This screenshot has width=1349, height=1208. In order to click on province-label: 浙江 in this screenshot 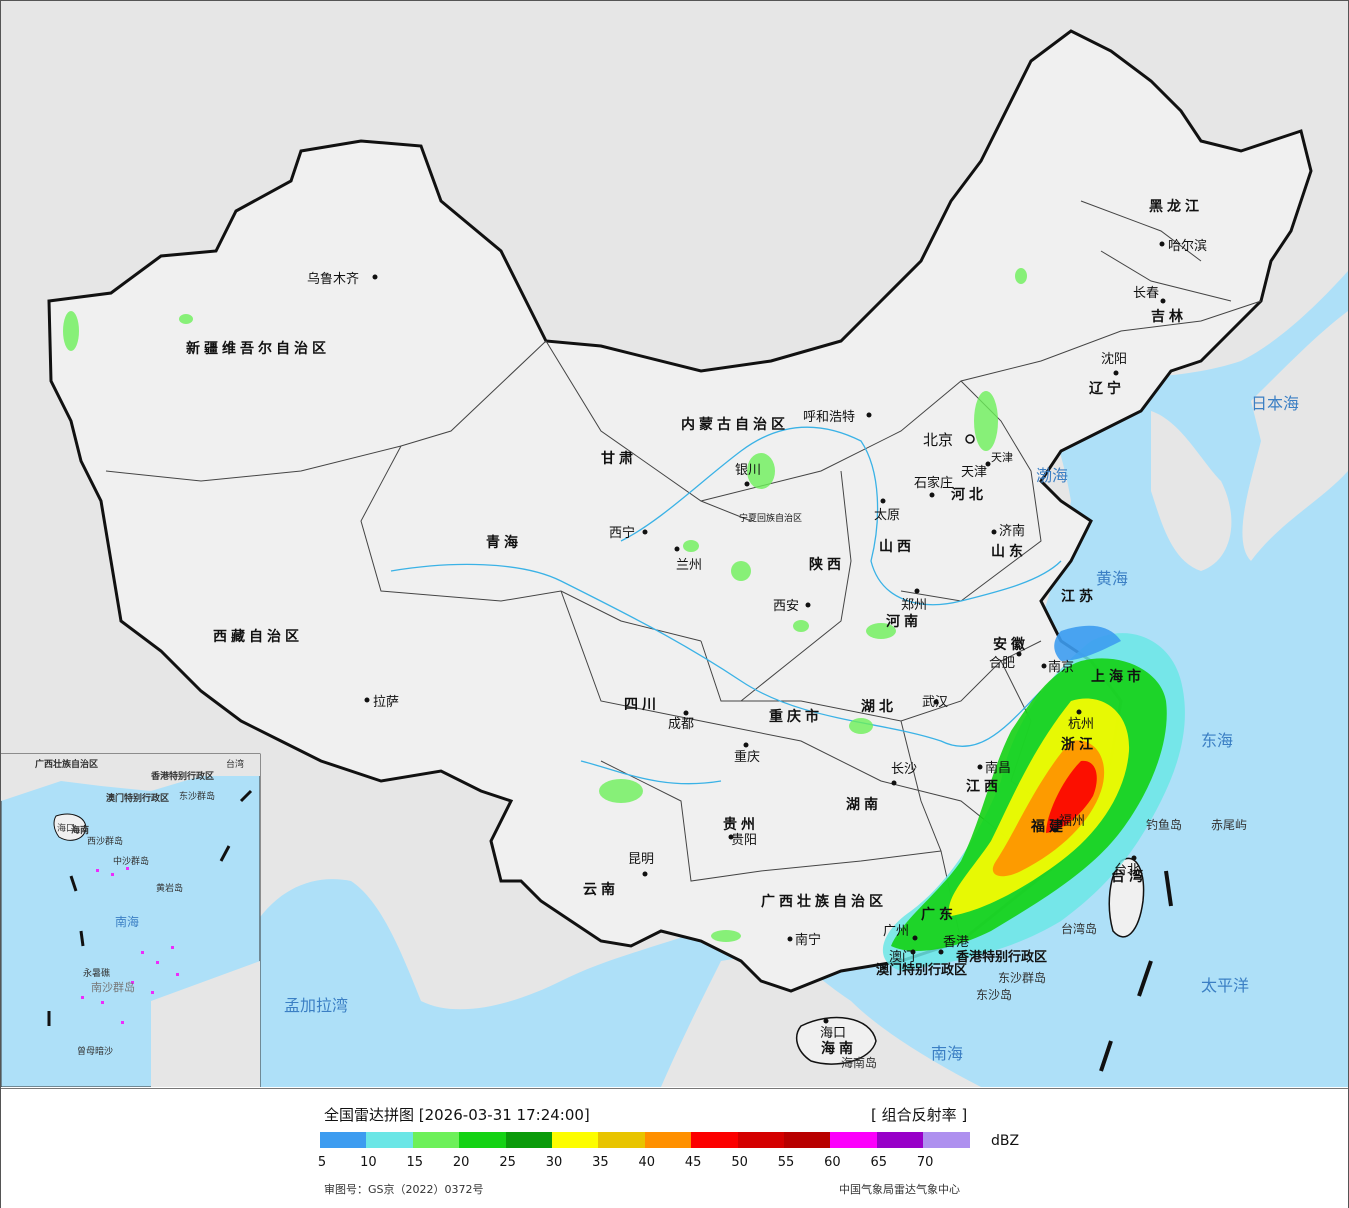, I will do `click(1079, 744)`.